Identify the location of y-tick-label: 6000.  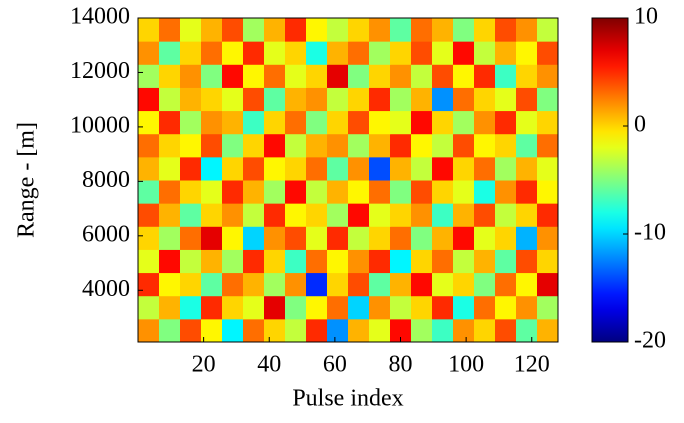
(106, 234).